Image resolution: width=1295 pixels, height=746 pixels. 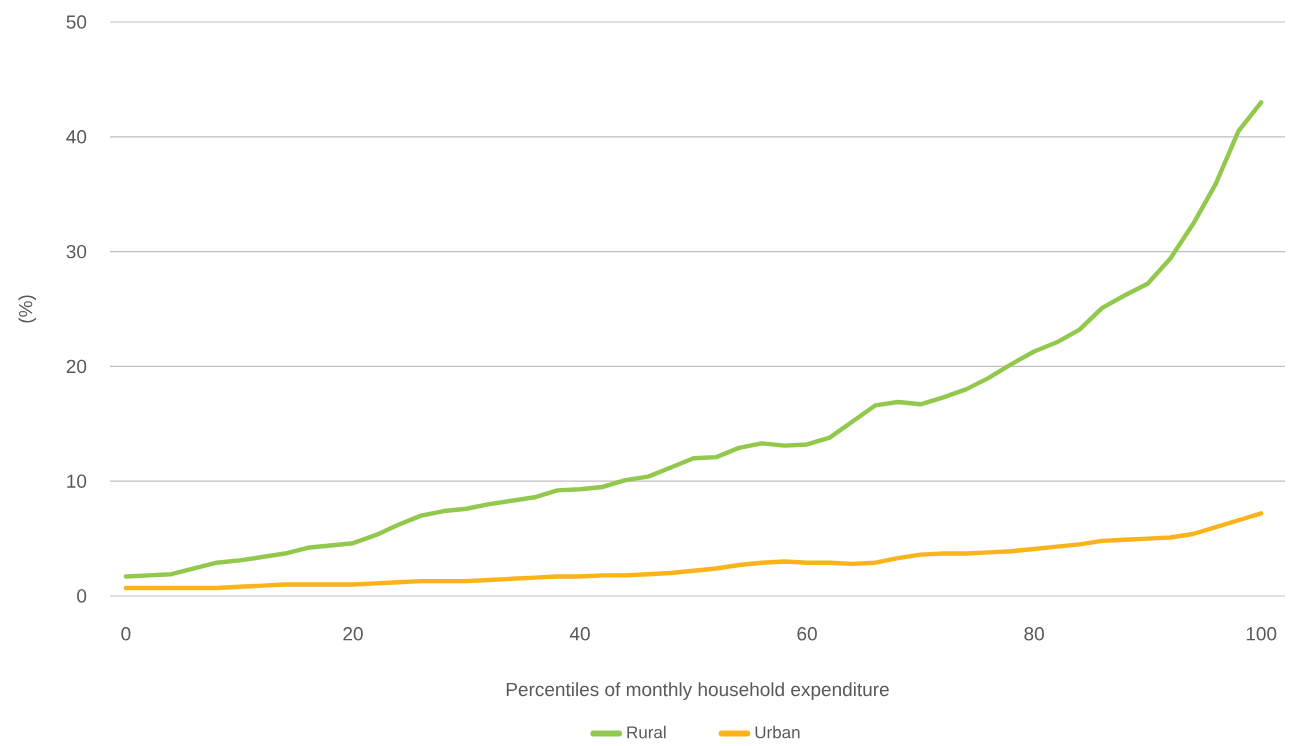 What do you see at coordinates (76, 137) in the screenshot?
I see `y-tick-label: 40` at bounding box center [76, 137].